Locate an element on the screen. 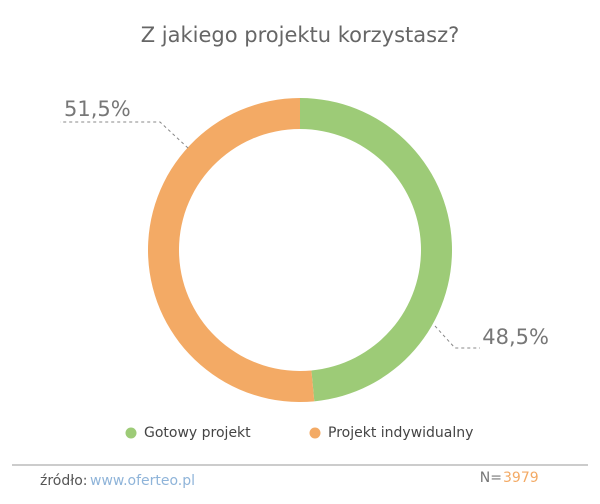  source-label: źródło: is located at coordinates (64, 481).